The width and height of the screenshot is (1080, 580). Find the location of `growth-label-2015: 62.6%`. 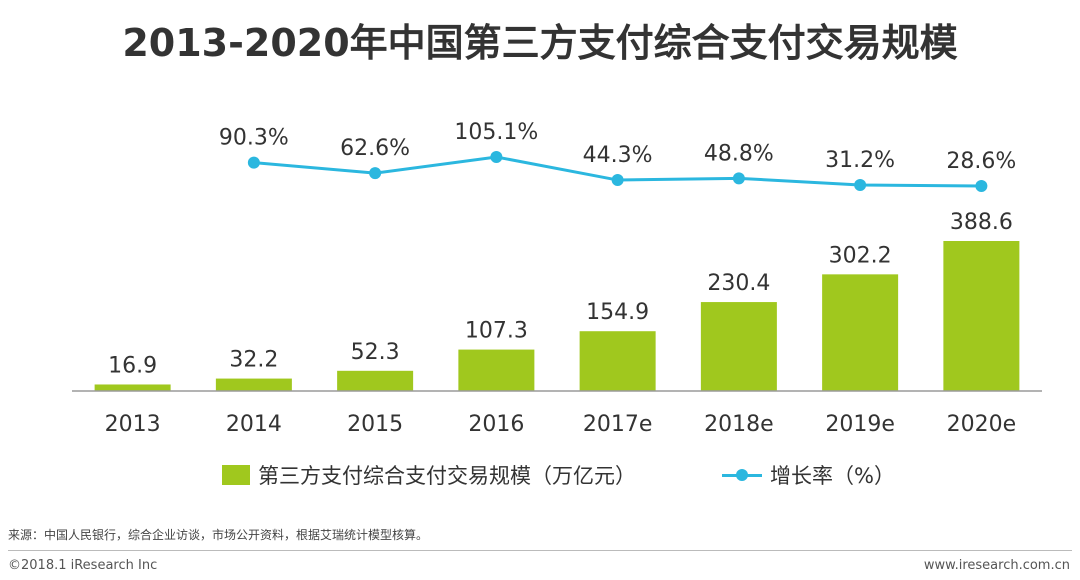

growth-label-2015: 62.6% is located at coordinates (375, 148).